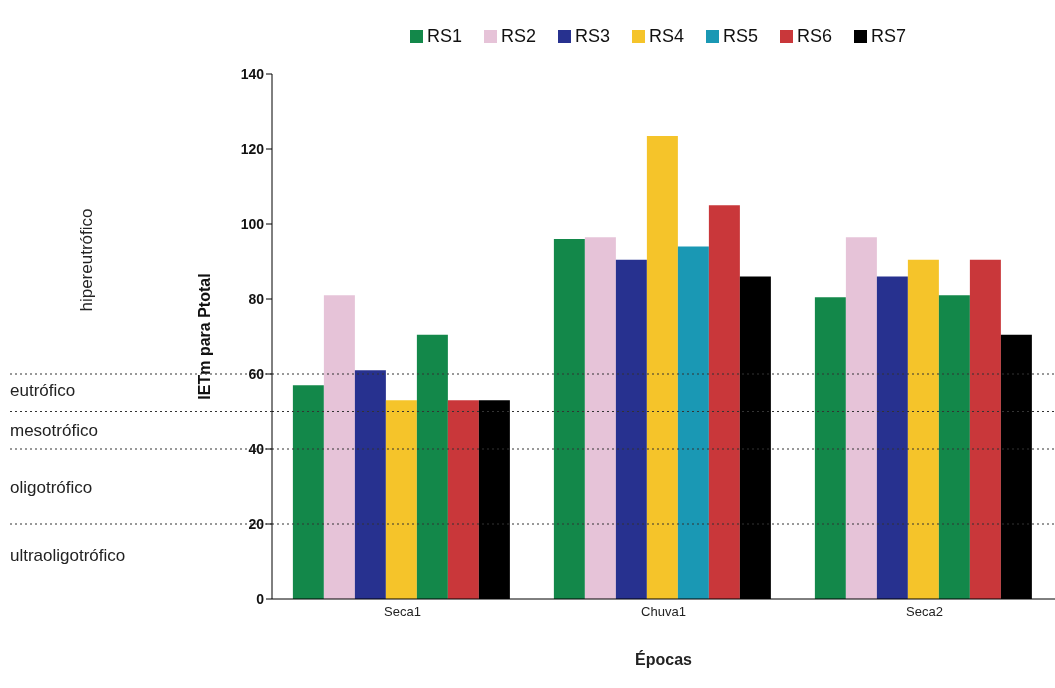  I want to click on y-tick-label: 60, so click(256, 373).